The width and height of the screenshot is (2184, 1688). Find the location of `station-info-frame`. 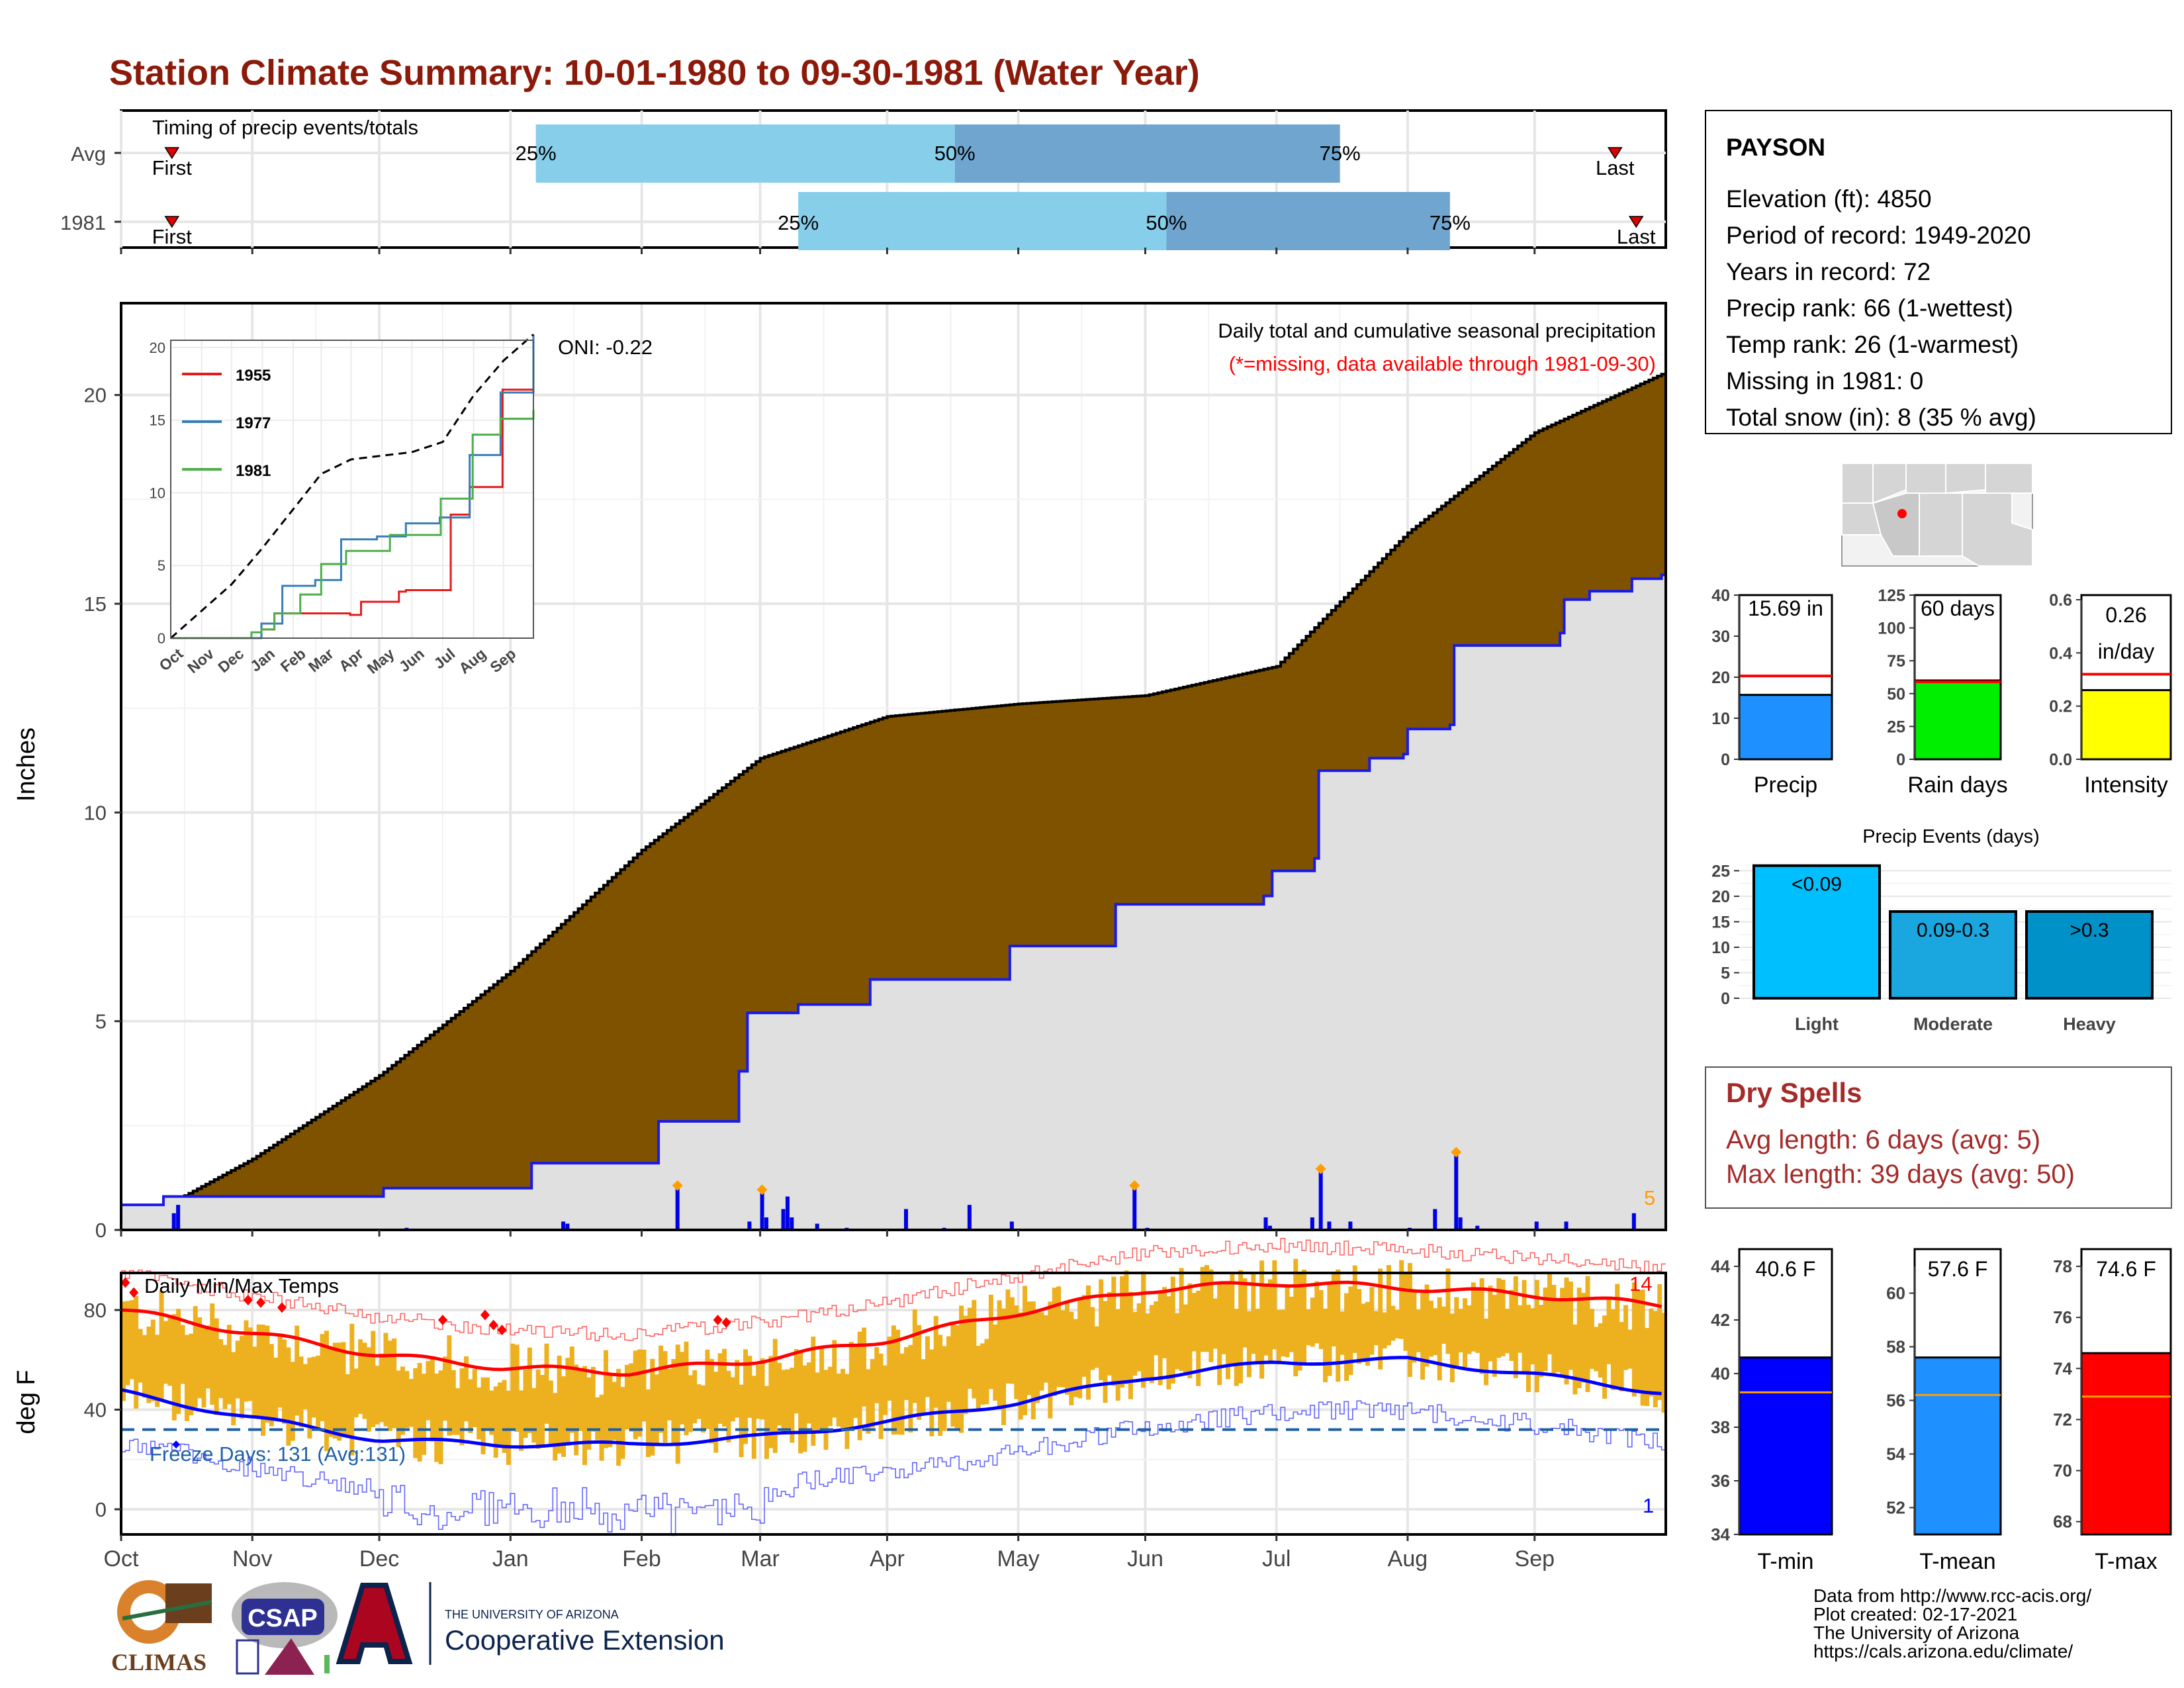

station-info-frame is located at coordinates (1939, 272).